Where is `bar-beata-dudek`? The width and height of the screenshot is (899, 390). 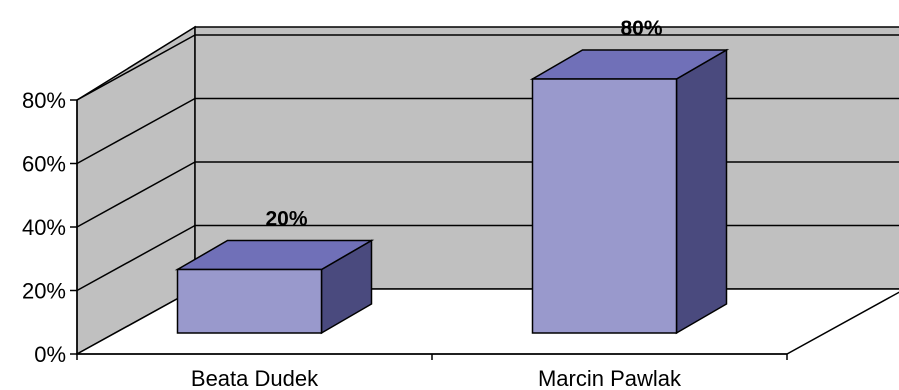 bar-beata-dudek is located at coordinates (274, 287).